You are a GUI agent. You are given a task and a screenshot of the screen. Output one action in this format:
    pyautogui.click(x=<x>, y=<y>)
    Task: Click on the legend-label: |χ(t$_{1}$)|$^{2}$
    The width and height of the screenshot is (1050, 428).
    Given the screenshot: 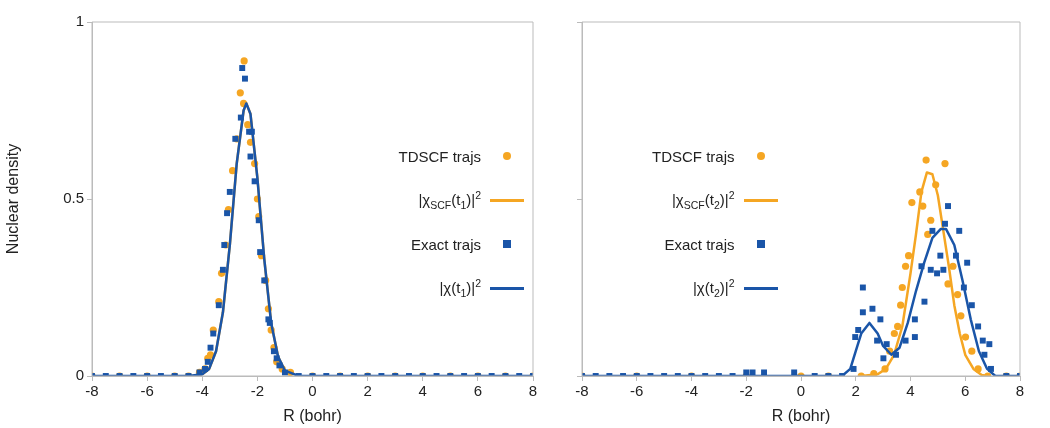 What is the action you would take?
    pyautogui.click(x=460, y=288)
    